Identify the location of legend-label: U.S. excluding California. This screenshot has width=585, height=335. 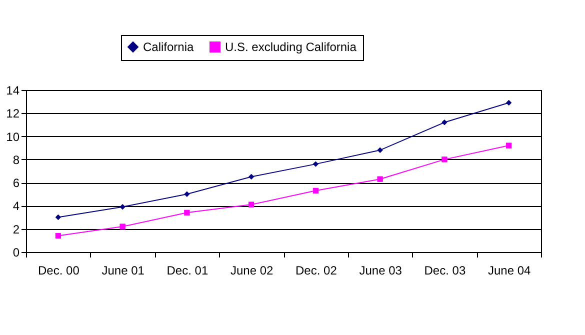
(291, 47).